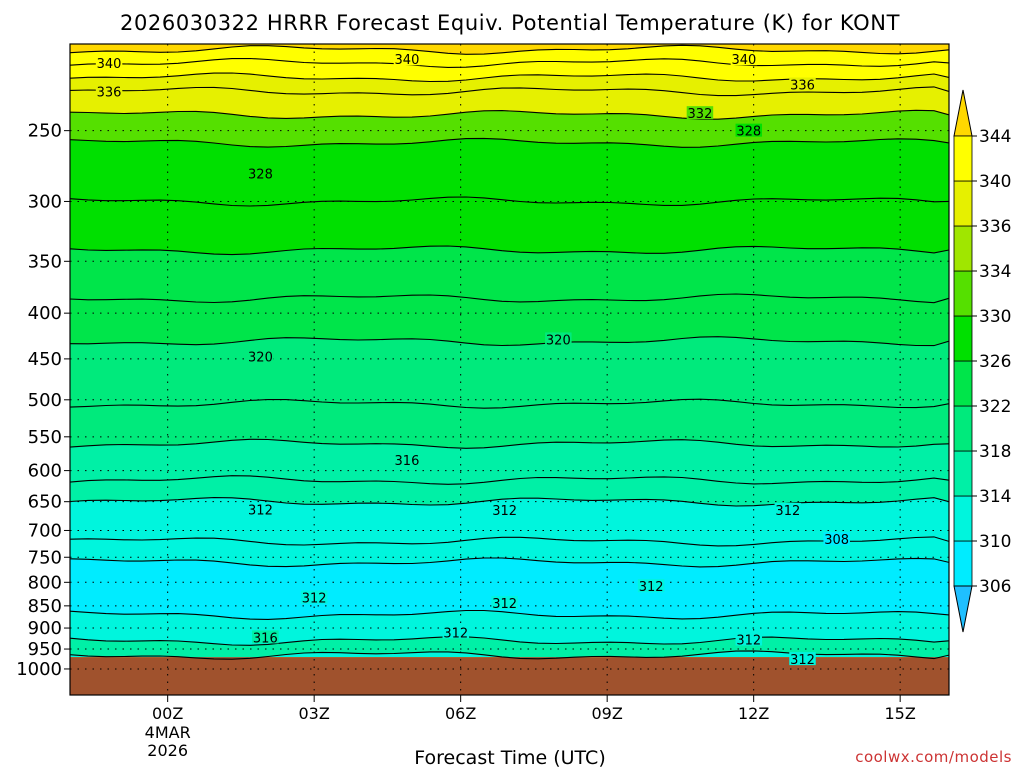  What do you see at coordinates (314, 713) in the screenshot?
I see `x-tick-label: 03Z` at bounding box center [314, 713].